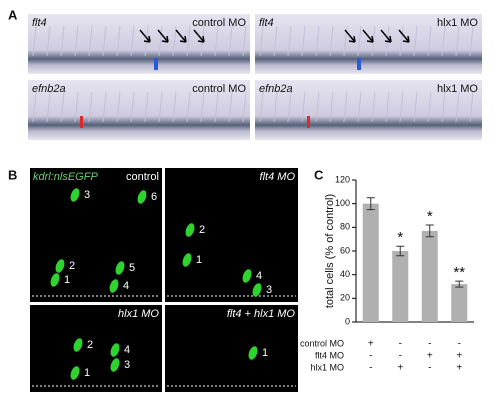 The width and height of the screenshot is (500, 400). I want to click on condition-label: flt4 + hlx1 MO, so click(261, 314).